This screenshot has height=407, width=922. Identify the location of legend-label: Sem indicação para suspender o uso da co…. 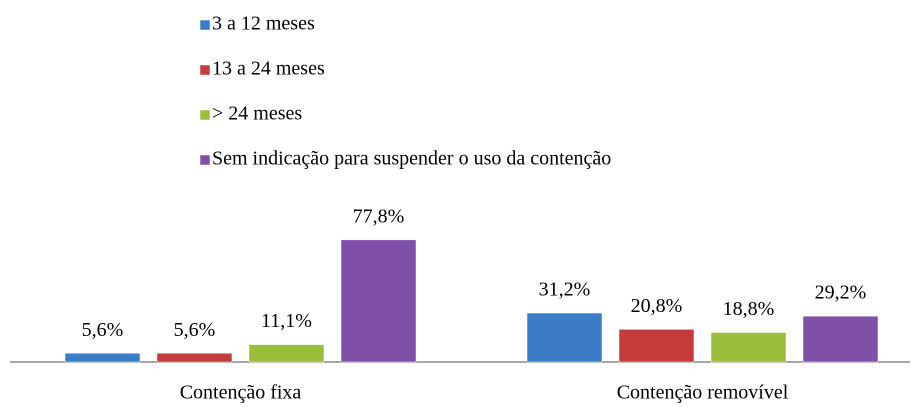
(411, 159).